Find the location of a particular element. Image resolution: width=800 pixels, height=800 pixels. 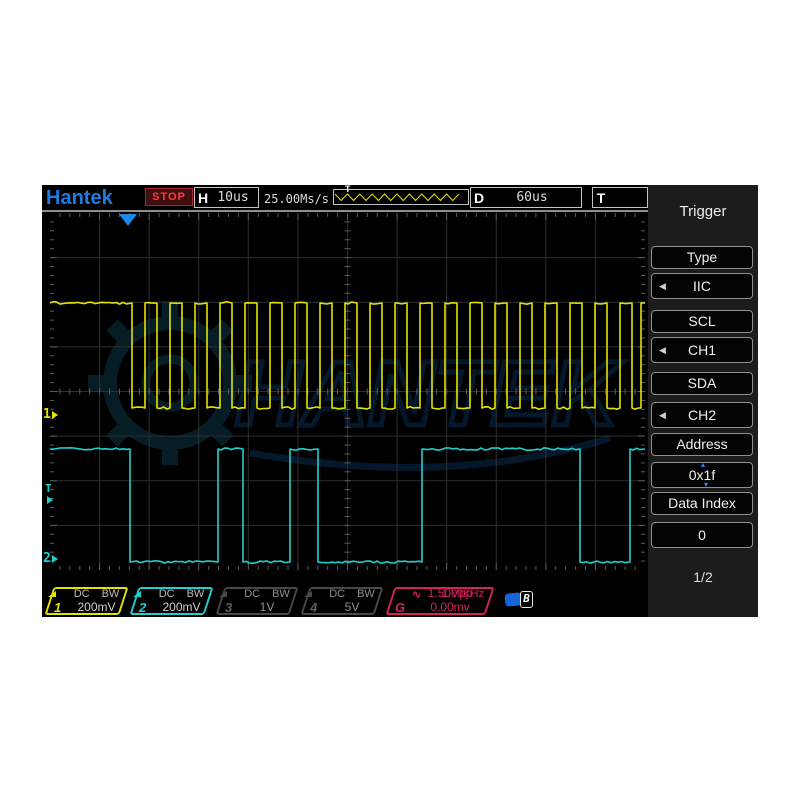

trigger-bar-marker: T is located at coordinates (348, 189).